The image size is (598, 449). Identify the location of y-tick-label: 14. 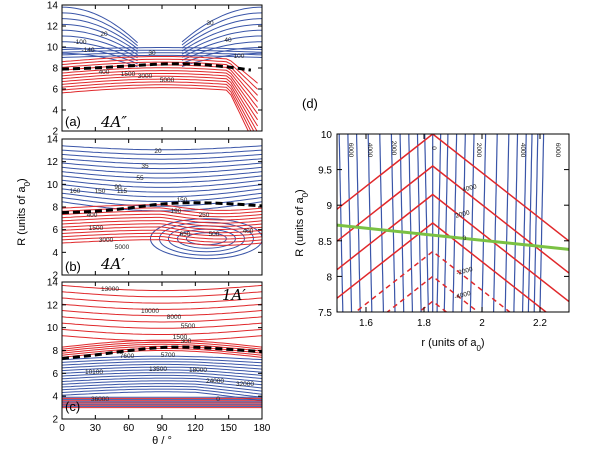
(53, 6).